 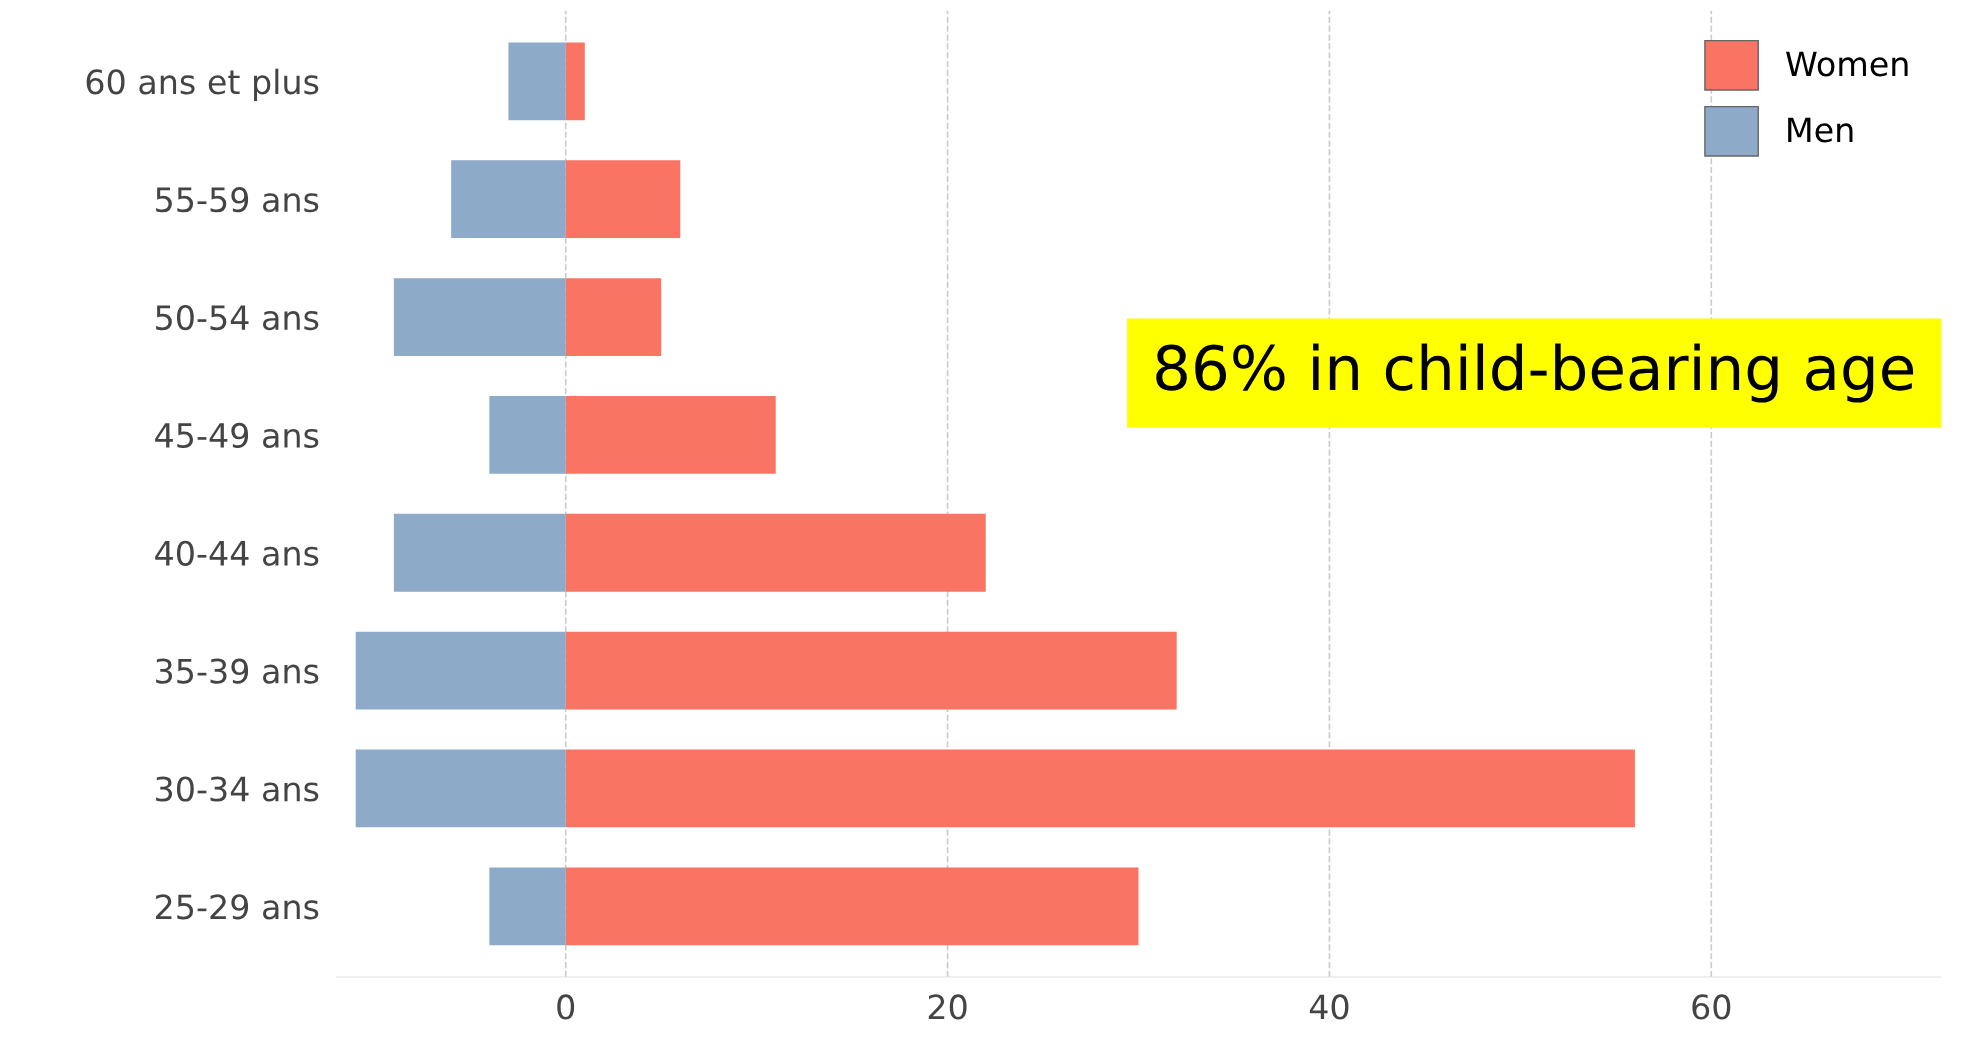 What do you see at coordinates (566, 1007) in the screenshot?
I see `x-tick-label: 0` at bounding box center [566, 1007].